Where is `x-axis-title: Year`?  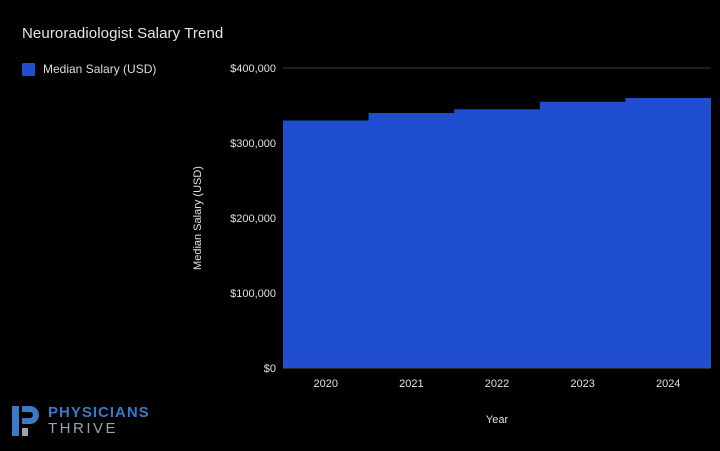
x-axis-title: Year is located at coordinates (497, 420).